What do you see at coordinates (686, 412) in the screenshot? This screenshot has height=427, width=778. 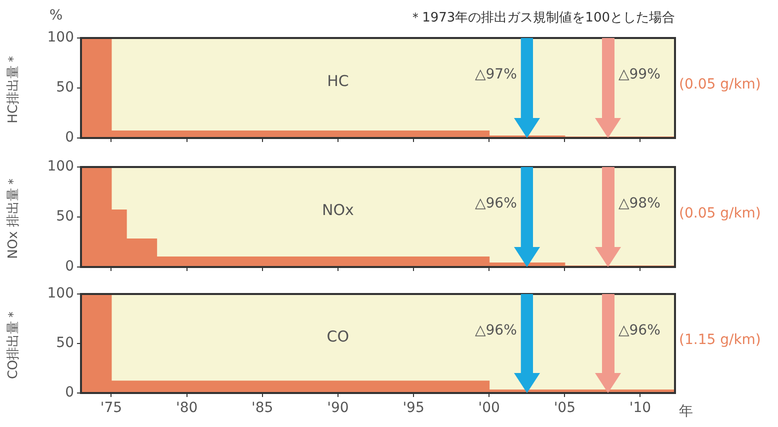 I see `x-axis-title: 年` at bounding box center [686, 412].